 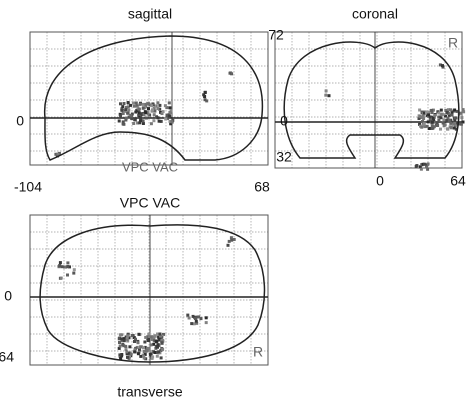 I want to click on coronal-outline, so click(x=371, y=100).